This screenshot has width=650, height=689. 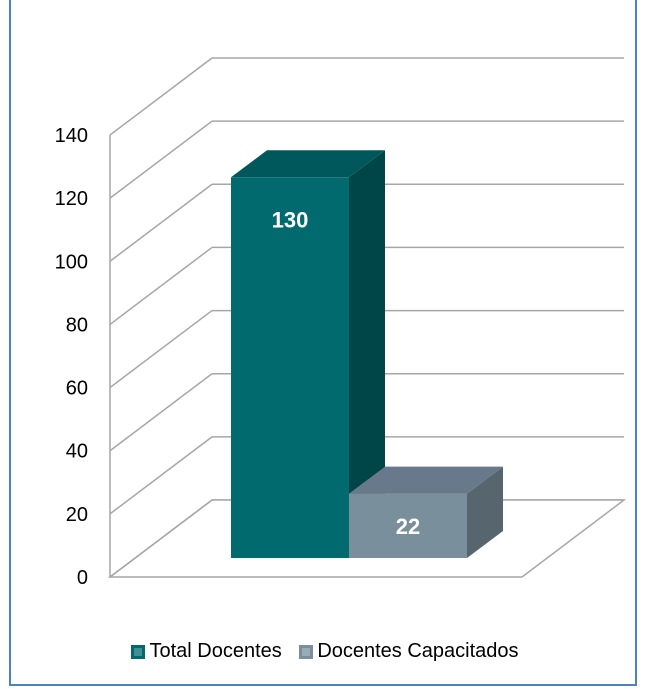 I want to click on legend-swatch-docentes-capacitados, so click(x=306, y=651).